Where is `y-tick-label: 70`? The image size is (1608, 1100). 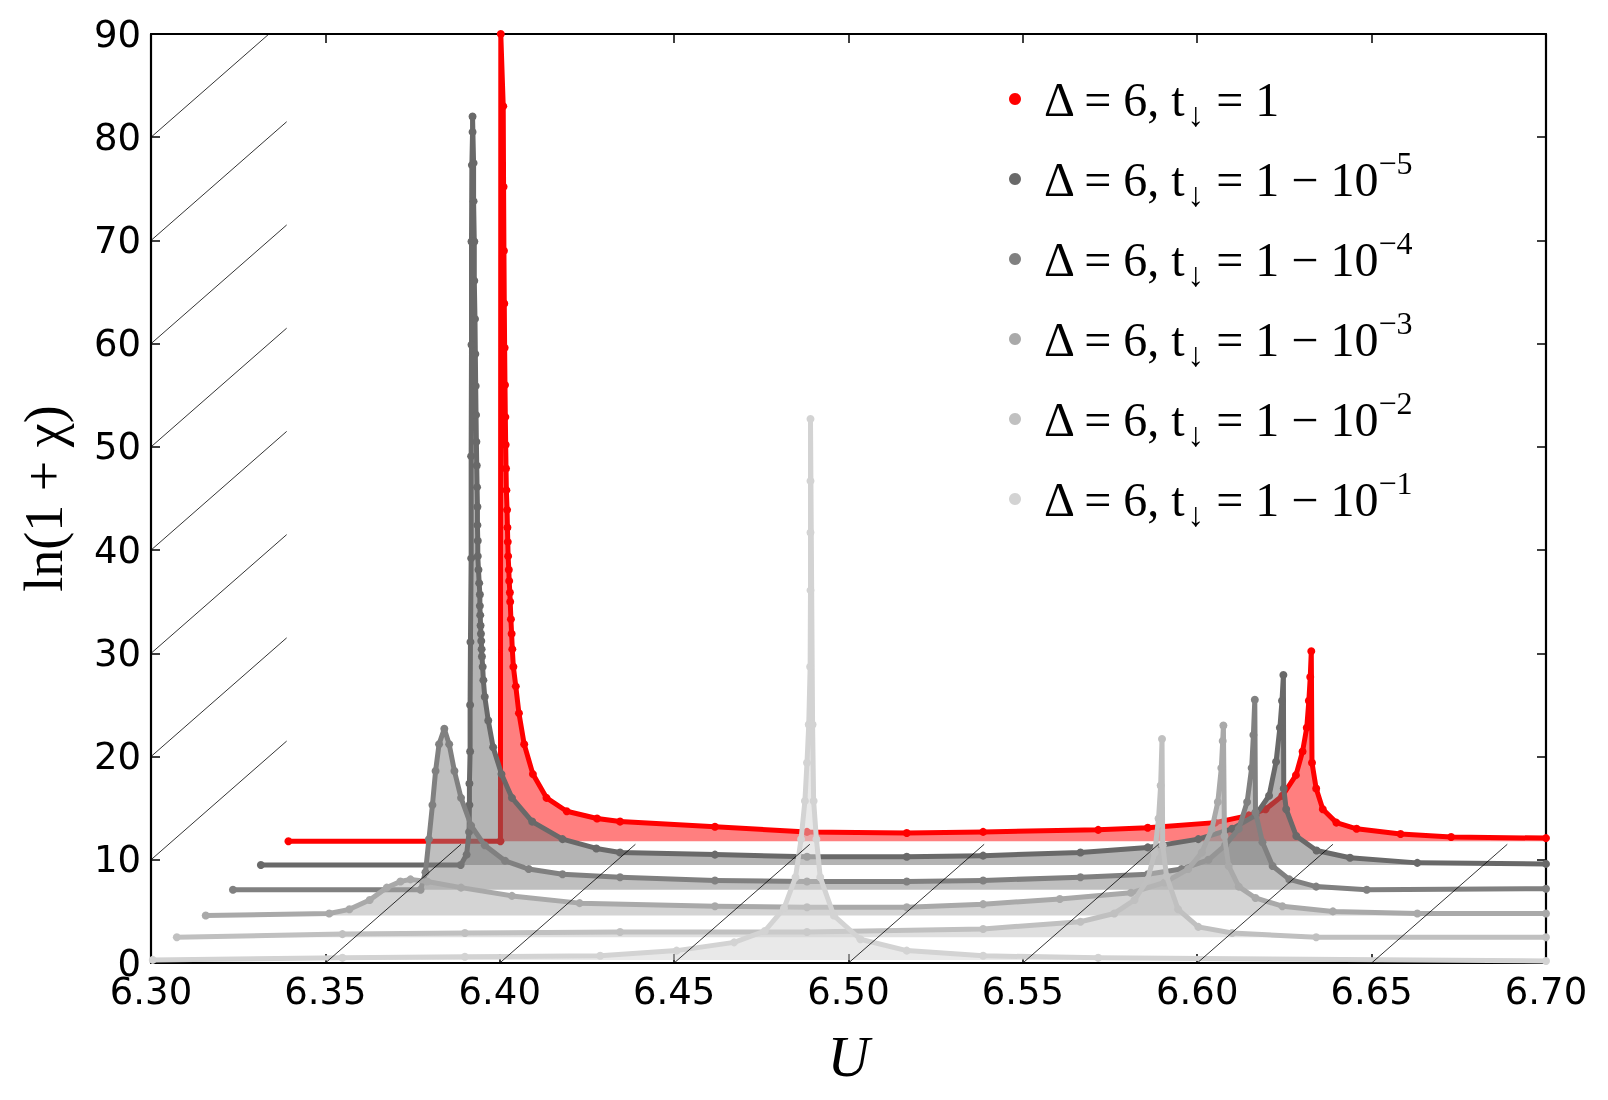 y-tick-label: 70 is located at coordinates (117, 240).